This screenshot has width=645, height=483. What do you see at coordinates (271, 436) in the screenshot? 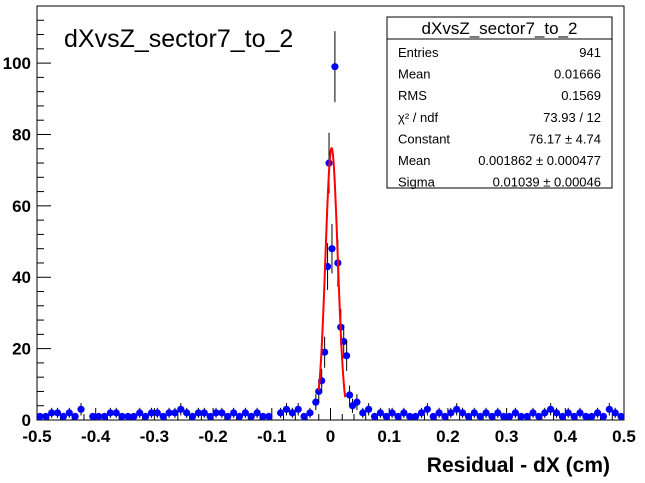
I see `x-tick-label: -0.1` at bounding box center [271, 436].